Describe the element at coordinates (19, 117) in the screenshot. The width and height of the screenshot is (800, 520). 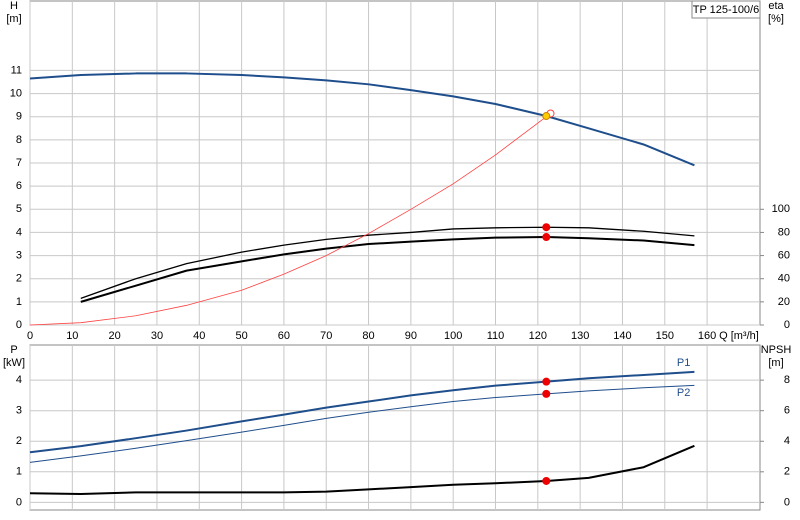
I see `y-tick-label: 9` at that location.